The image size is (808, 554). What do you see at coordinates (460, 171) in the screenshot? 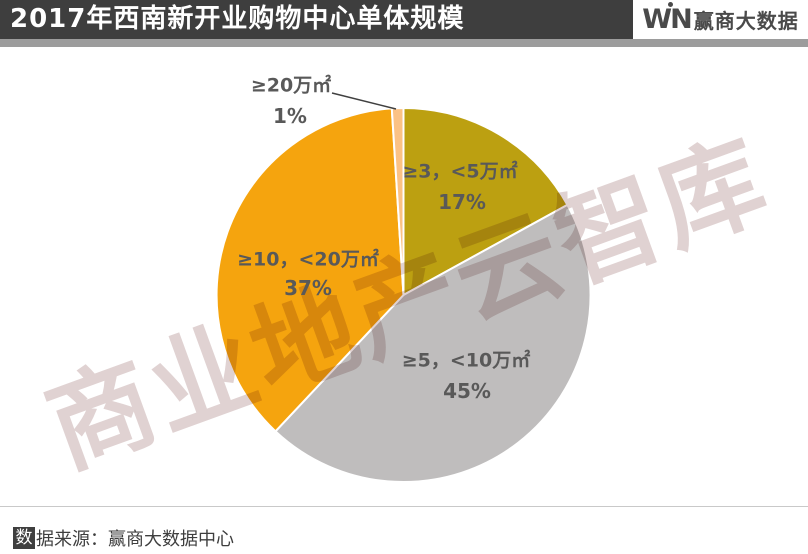
I see `slice-label-3-5: ≥3，<5万㎡` at bounding box center [460, 171].